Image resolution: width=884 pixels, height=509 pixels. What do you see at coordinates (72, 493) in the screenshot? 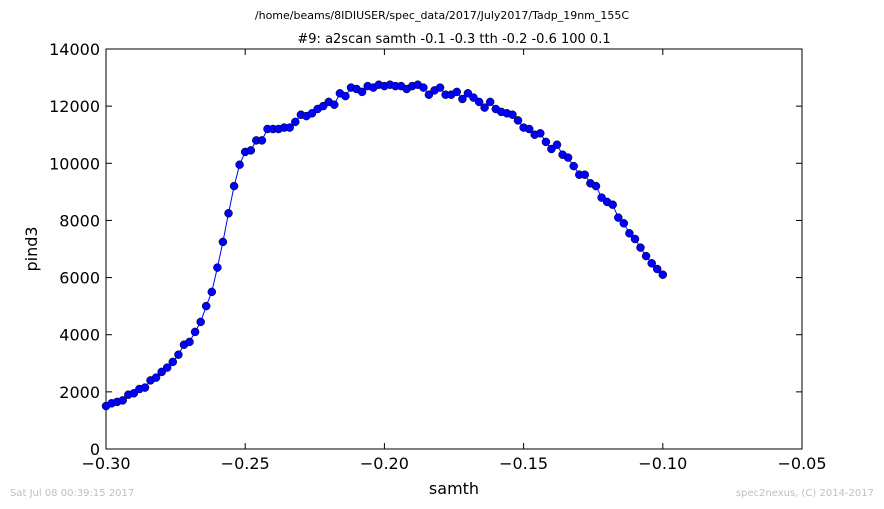
I see `footer-timestamp: Sat Jul 08 00:39:15 2017` at bounding box center [72, 493].